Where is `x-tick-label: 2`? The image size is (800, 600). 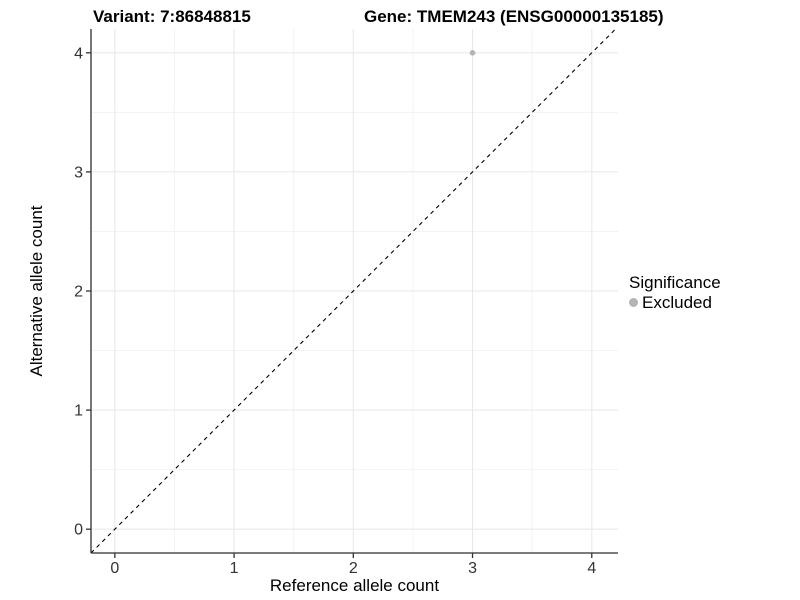
x-tick-label: 2 is located at coordinates (353, 568).